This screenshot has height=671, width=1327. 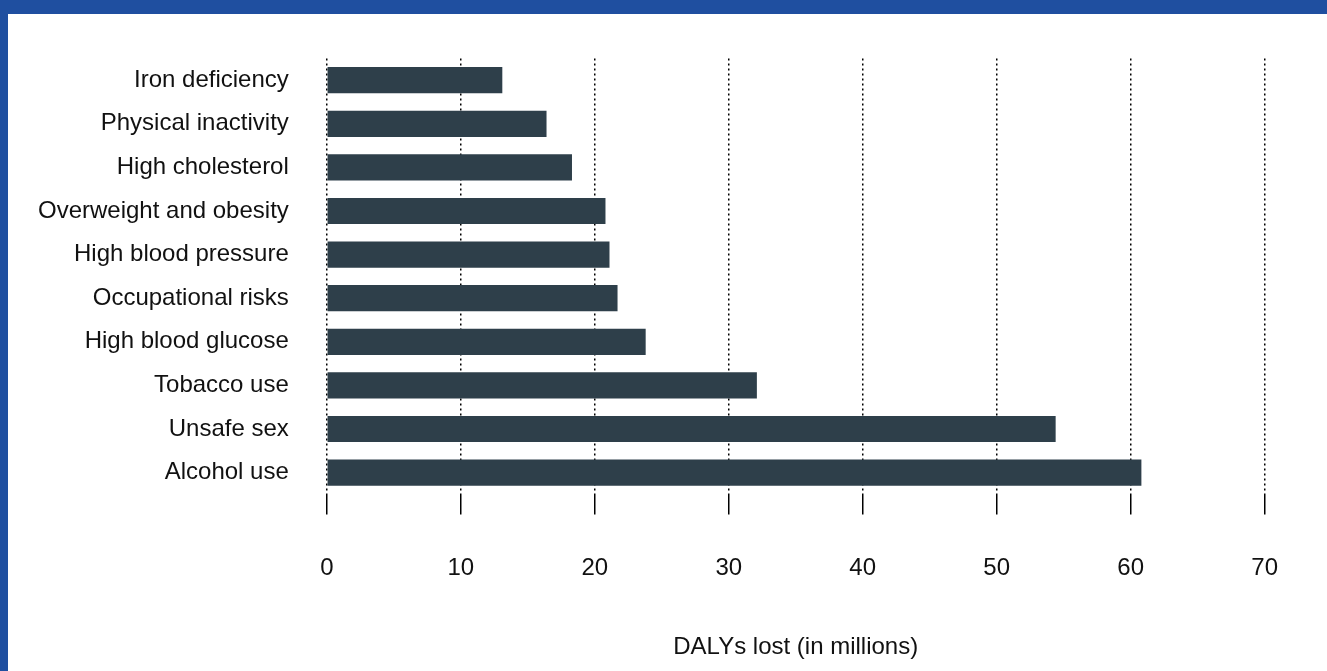 What do you see at coordinates (190, 296) in the screenshot?
I see `y-tick-label: Occupational risks` at bounding box center [190, 296].